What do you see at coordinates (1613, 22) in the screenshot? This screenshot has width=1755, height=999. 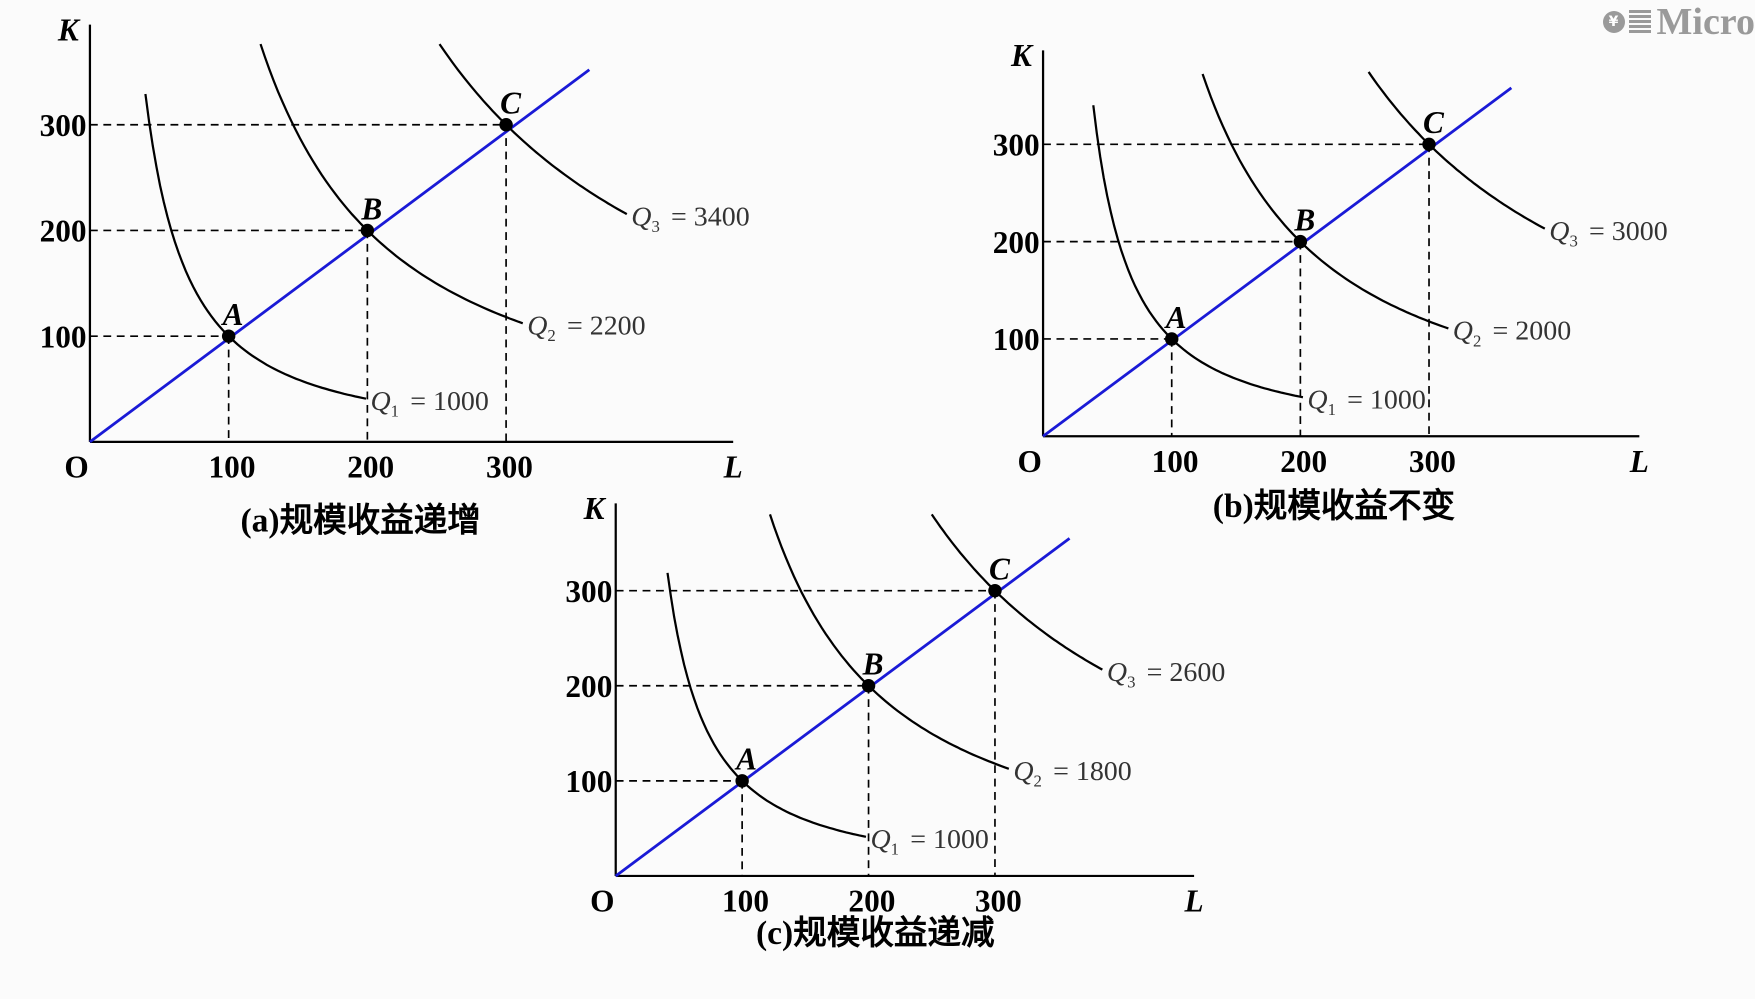 I see `yen-coin-icon: ¥` at bounding box center [1613, 22].